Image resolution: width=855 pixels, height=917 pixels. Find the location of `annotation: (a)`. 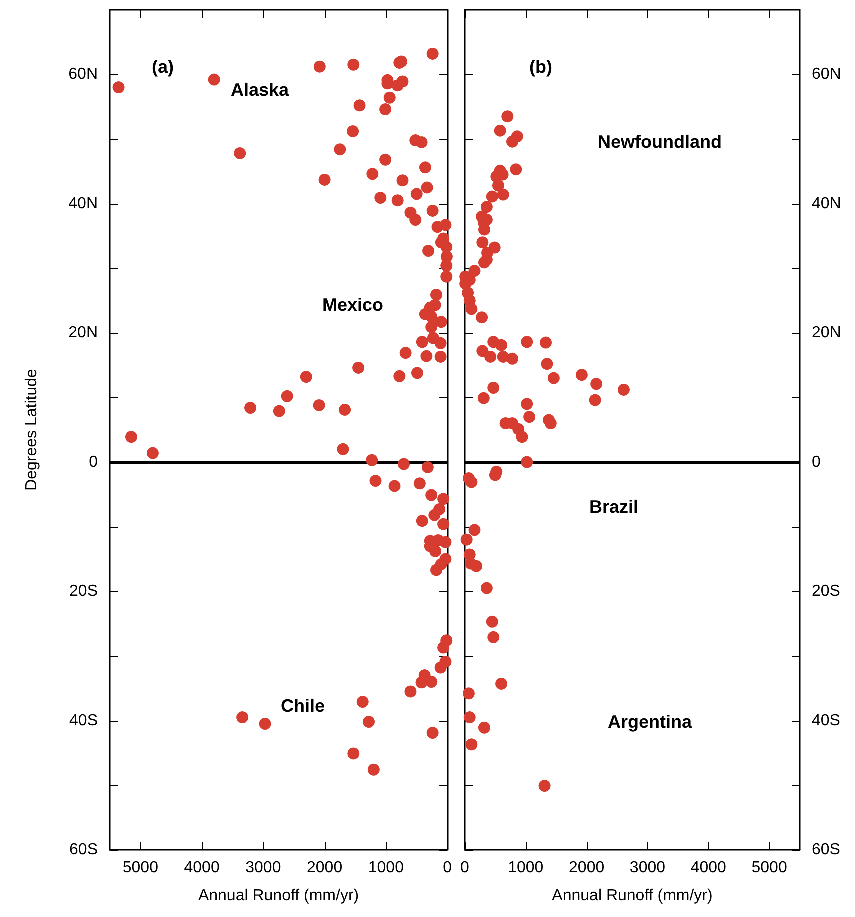

annotation: (a) is located at coordinates (163, 67).